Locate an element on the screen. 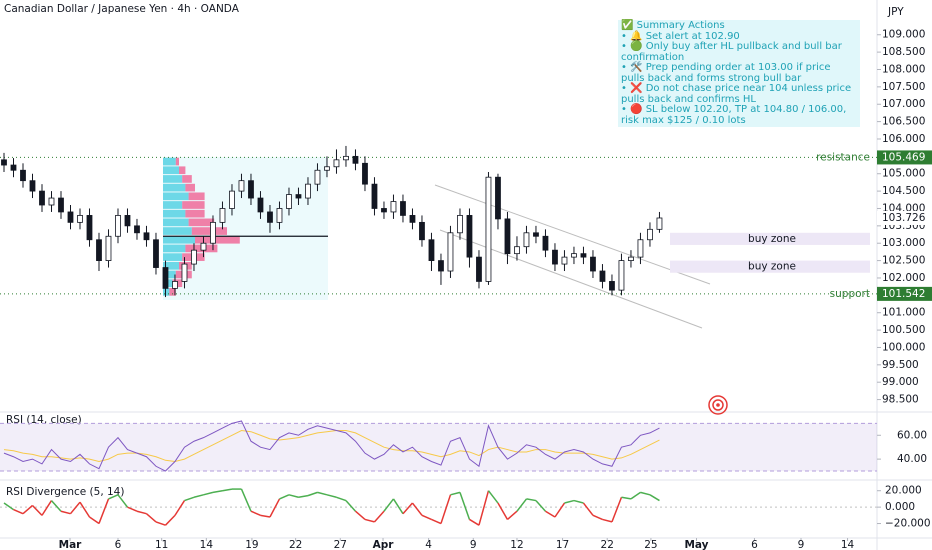  y-tick-label: 98.500 is located at coordinates (900, 400).